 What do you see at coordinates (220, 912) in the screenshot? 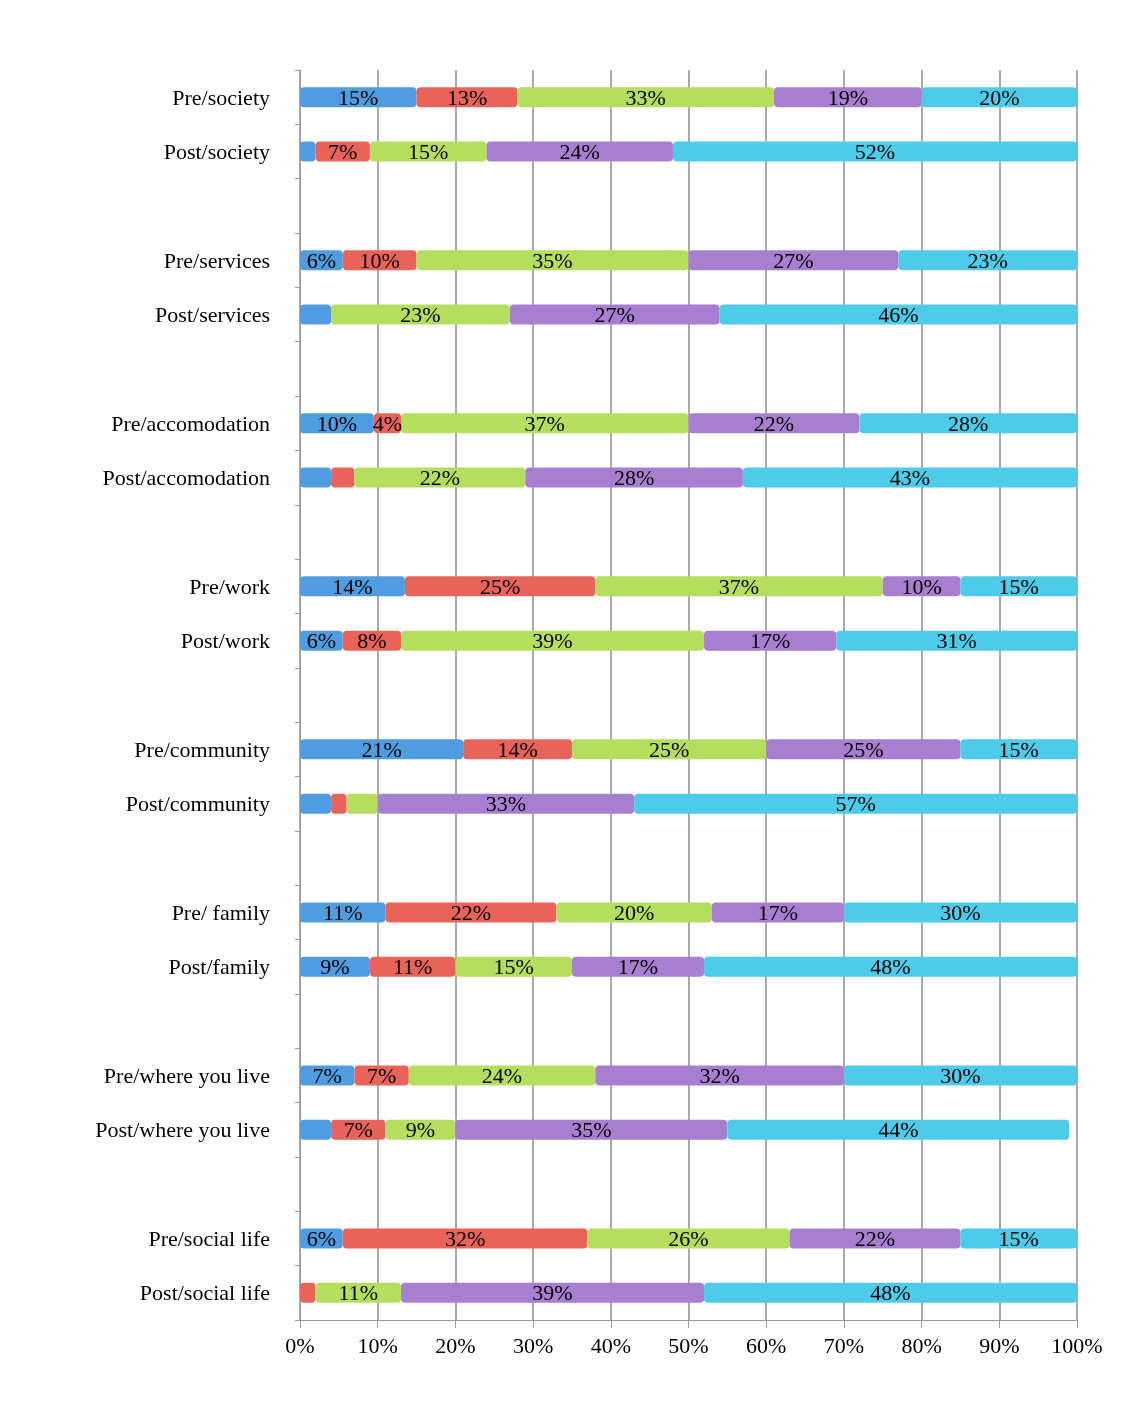
I see `y-tick-label: Pre/ family` at bounding box center [220, 912].